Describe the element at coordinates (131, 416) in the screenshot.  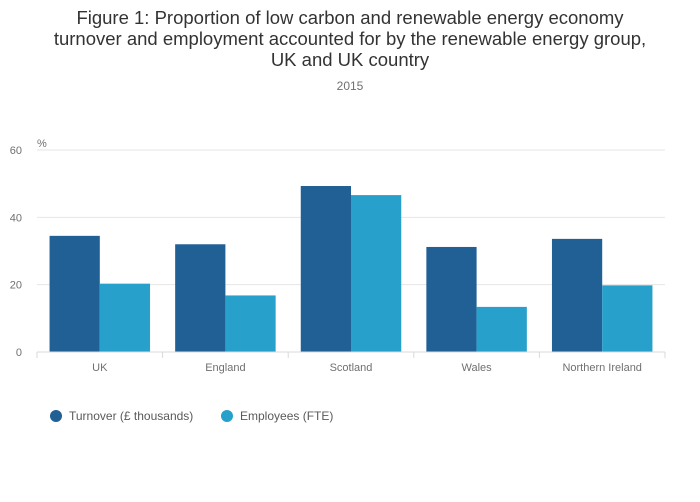
I see `legend-label: Turnover (£ thousands)` at that location.